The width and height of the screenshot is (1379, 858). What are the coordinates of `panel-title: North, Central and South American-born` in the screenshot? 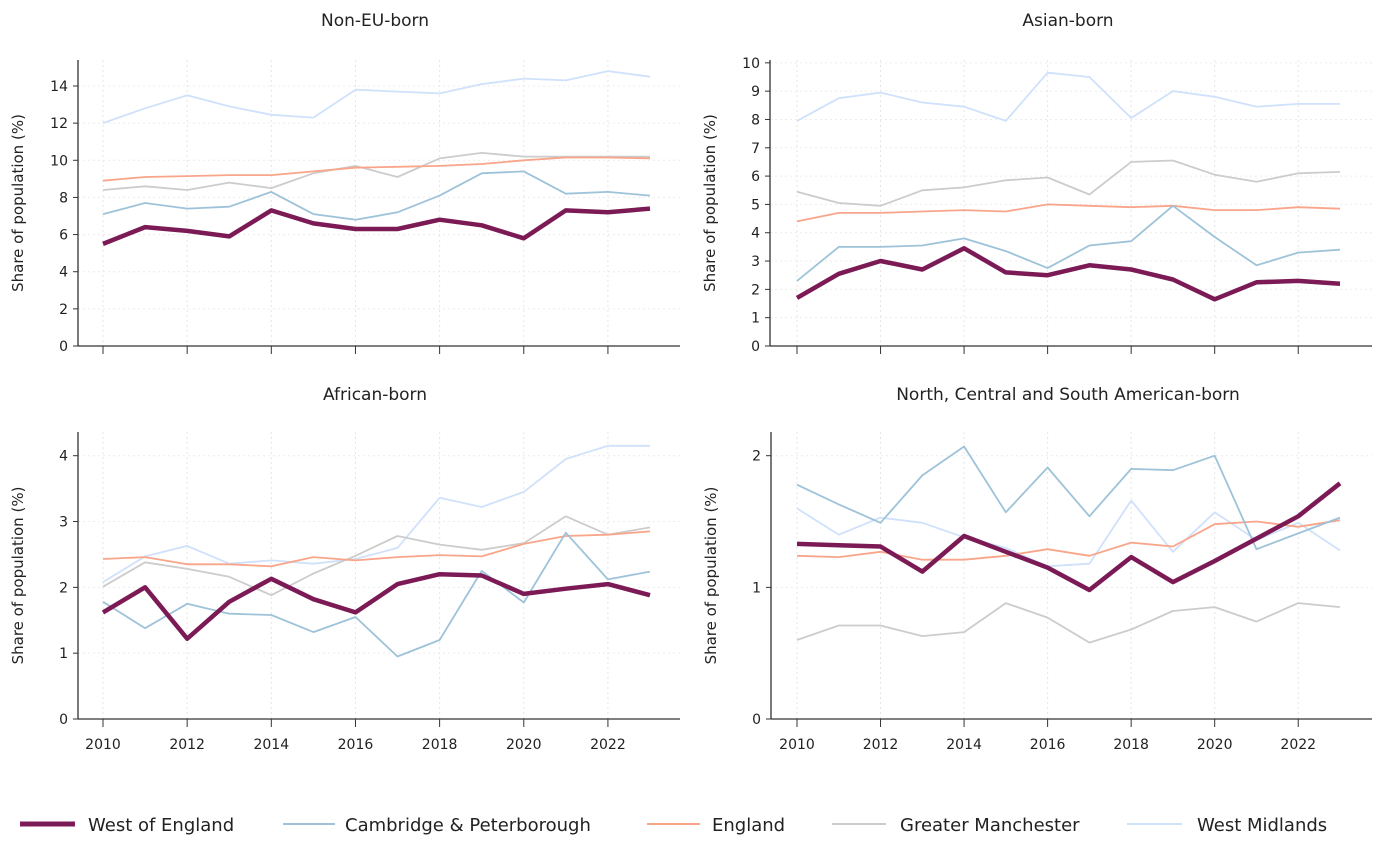 It's located at (1068, 395).